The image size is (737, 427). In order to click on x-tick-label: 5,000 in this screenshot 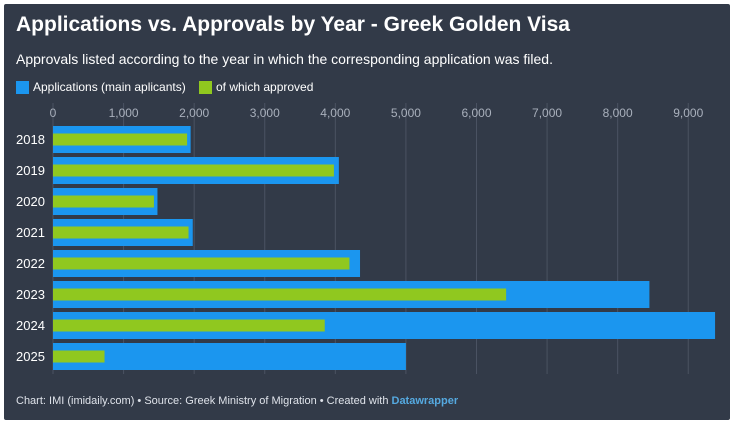, I will do `click(406, 113)`.